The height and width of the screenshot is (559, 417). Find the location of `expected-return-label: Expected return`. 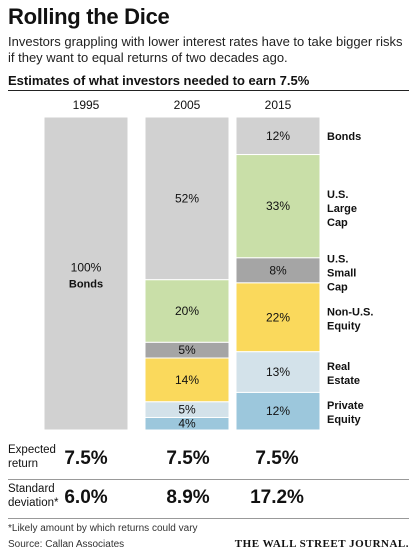

expected-return-label: Expected return is located at coordinates (32, 457).